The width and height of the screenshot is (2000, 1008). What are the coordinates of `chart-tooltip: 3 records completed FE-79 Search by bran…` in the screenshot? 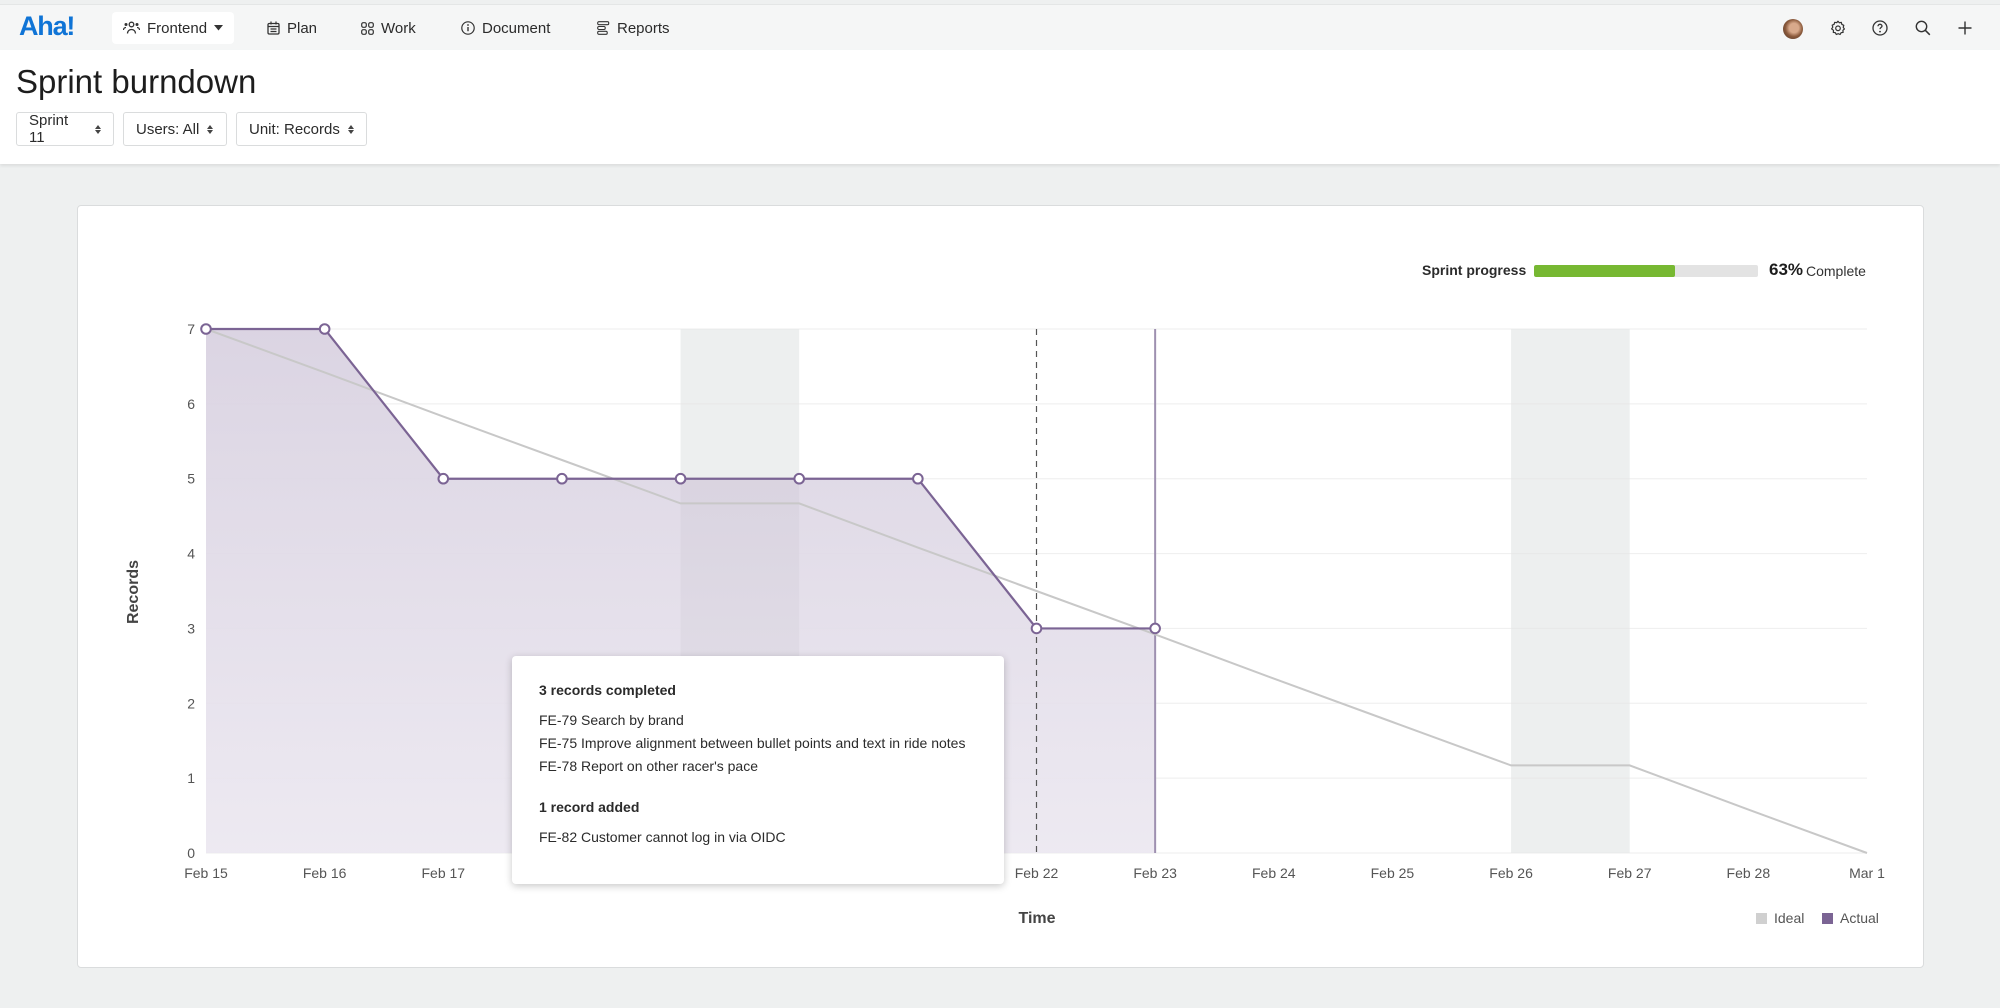 It's located at (758, 770).